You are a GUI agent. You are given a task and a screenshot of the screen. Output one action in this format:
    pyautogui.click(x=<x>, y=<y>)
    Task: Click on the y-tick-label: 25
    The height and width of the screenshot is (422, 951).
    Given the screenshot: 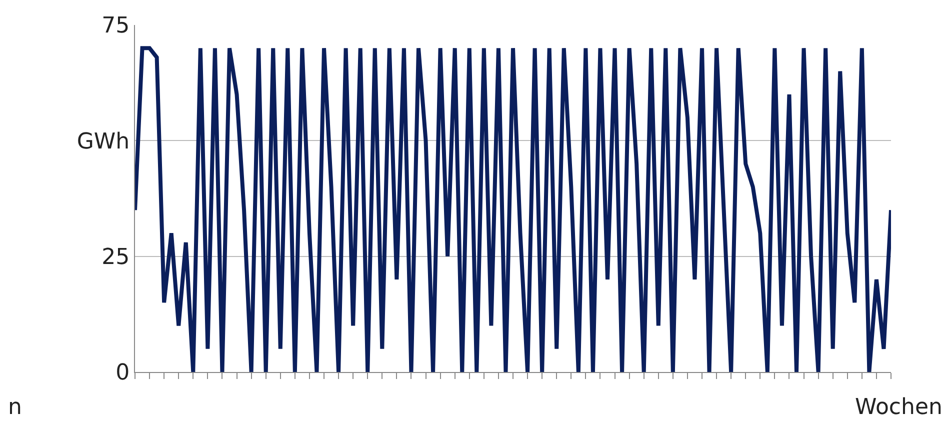 What is the action you would take?
    pyautogui.click(x=116, y=257)
    